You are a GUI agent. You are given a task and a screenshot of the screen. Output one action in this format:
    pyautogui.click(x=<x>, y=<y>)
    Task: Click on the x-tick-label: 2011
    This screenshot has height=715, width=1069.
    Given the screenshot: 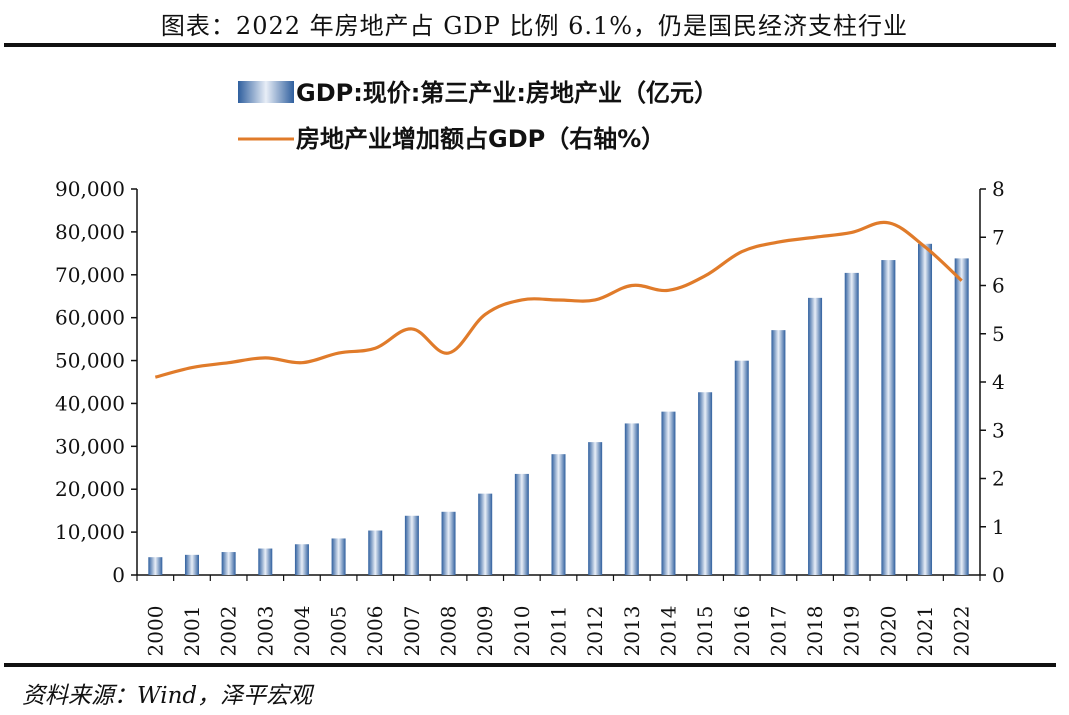 What is the action you would take?
    pyautogui.click(x=559, y=631)
    